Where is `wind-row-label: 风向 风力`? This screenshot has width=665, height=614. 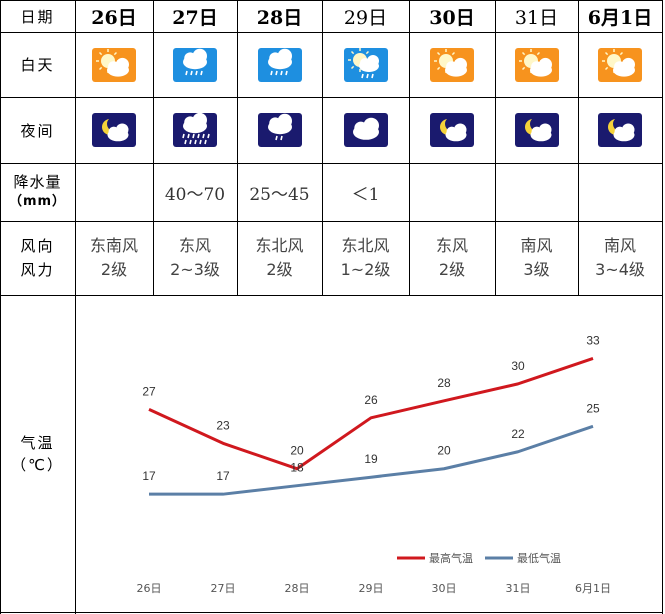 wind-row-label: 风向 风力 is located at coordinates (37, 258).